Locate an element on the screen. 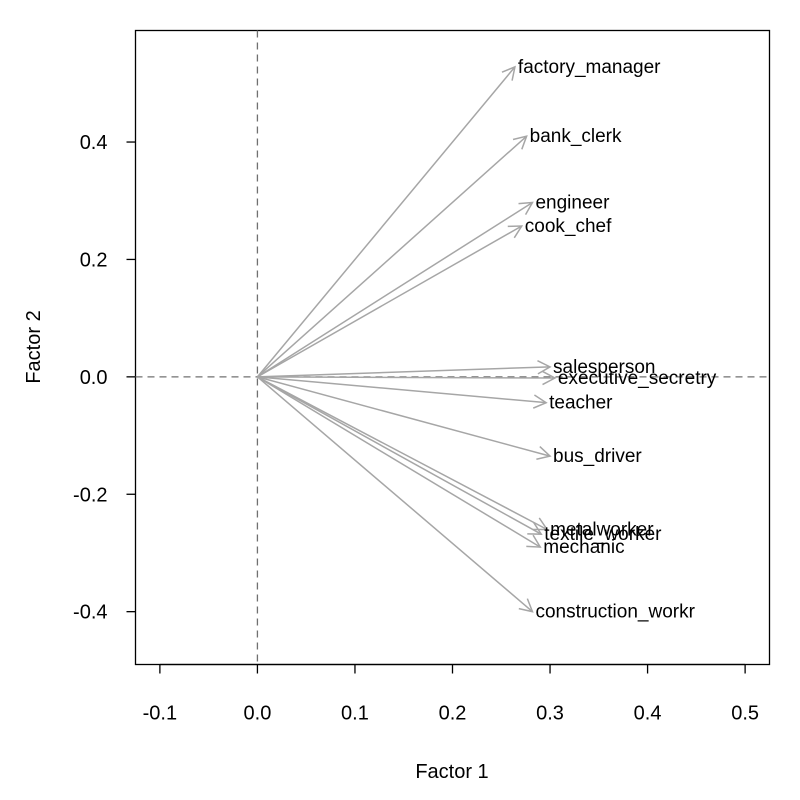 The image size is (800, 800). y-tick-label: 0.0 is located at coordinates (94, 378).